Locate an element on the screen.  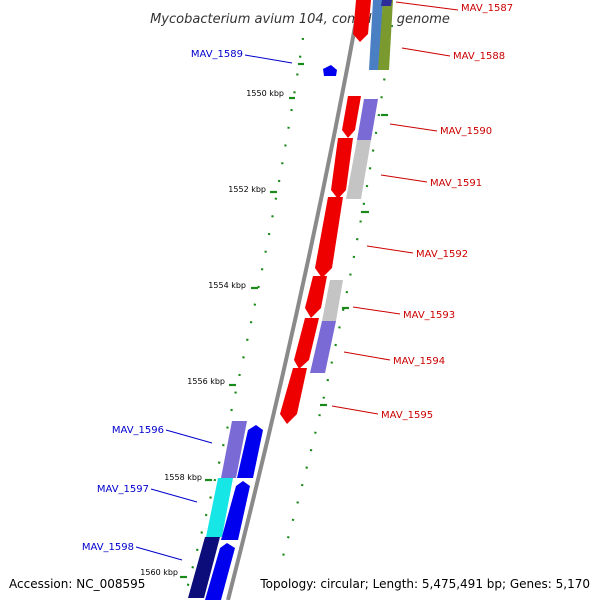
label-mav-1596: MAV_1596 is located at coordinates (138, 430).